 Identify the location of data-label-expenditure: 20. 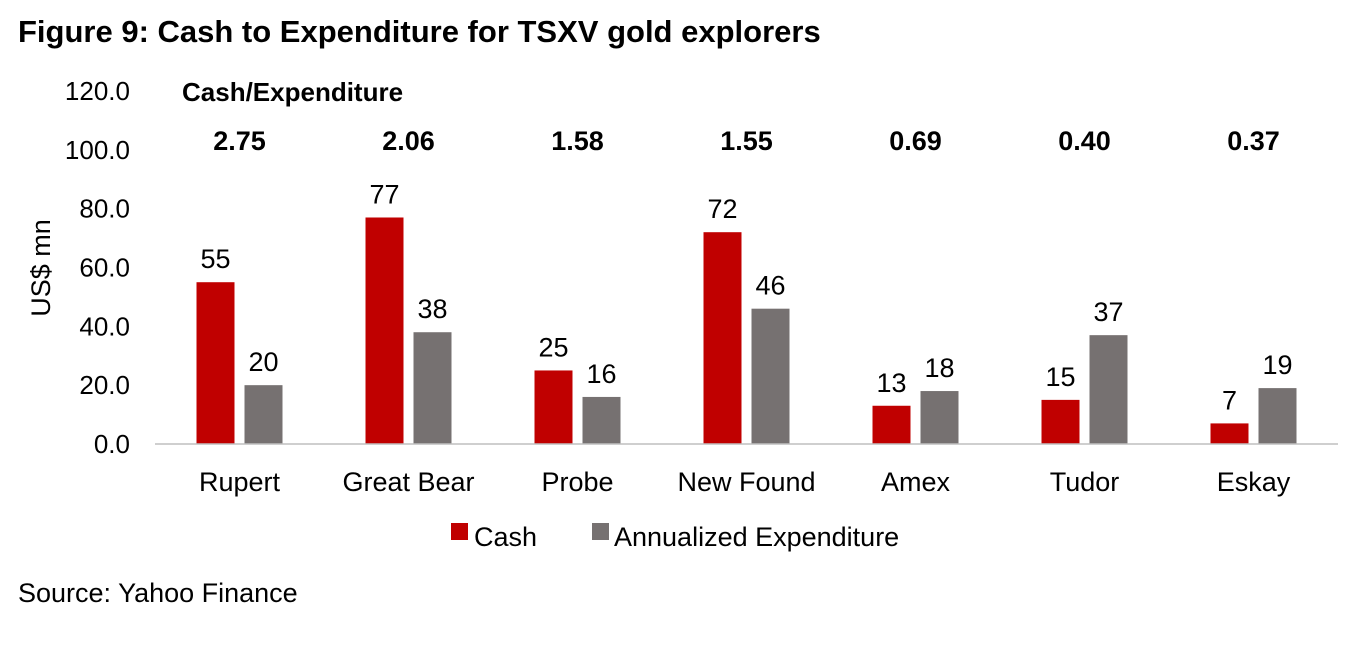
(263, 362).